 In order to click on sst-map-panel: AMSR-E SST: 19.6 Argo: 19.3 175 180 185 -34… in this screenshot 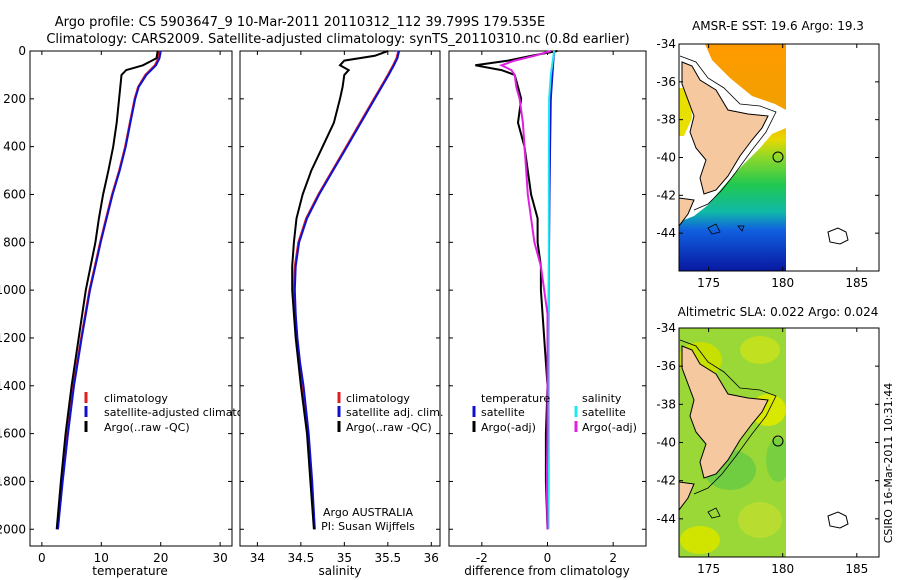, I will do `click(768, 154)`.